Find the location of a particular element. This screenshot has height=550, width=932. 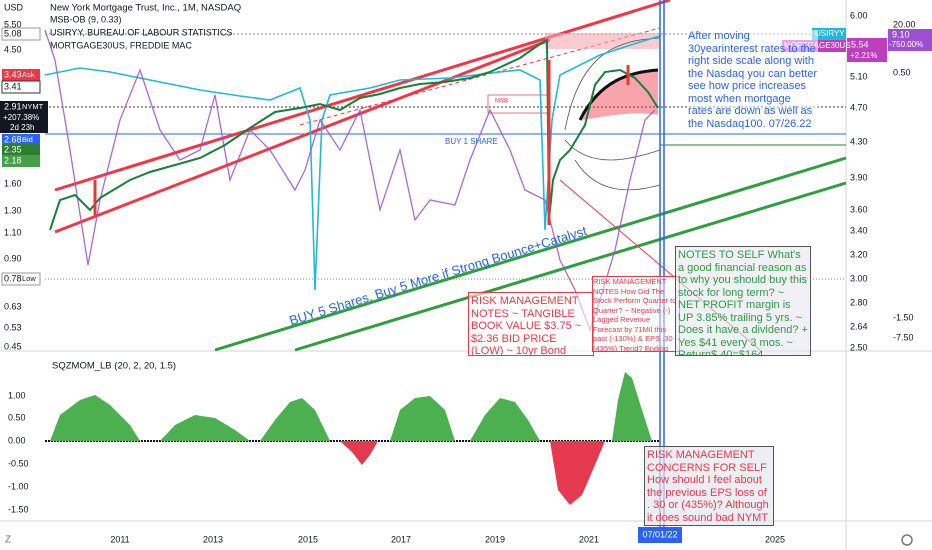

annotation: BUY 1 SHARE is located at coordinates (471, 141).